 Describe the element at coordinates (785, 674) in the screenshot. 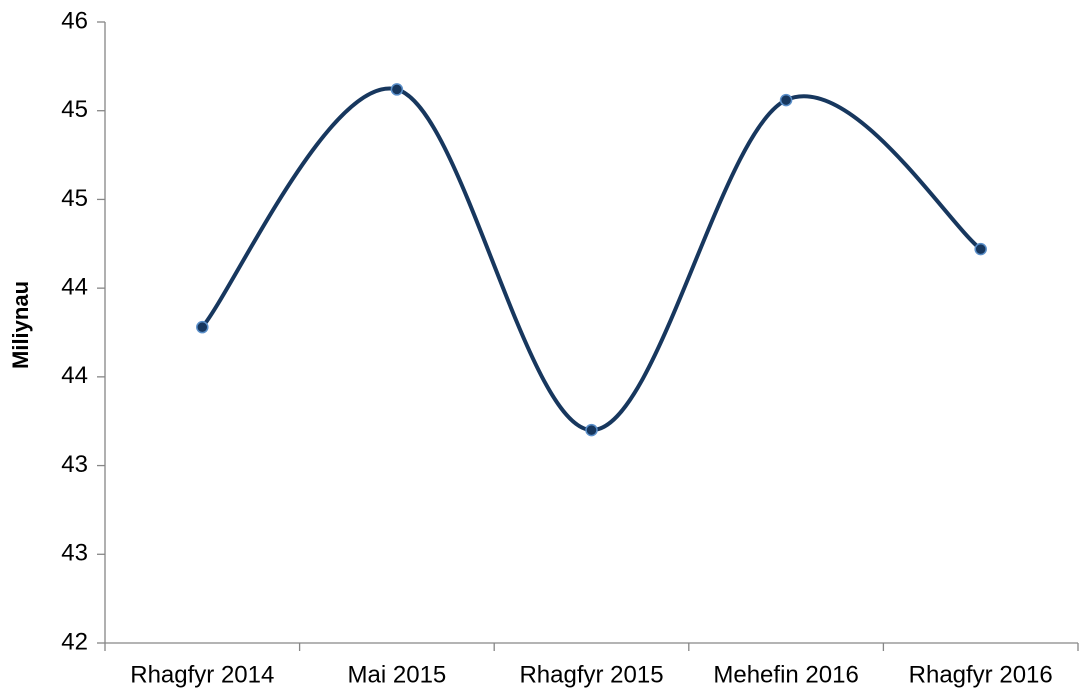

I see `x-tick-label: Mehefin 2016` at that location.